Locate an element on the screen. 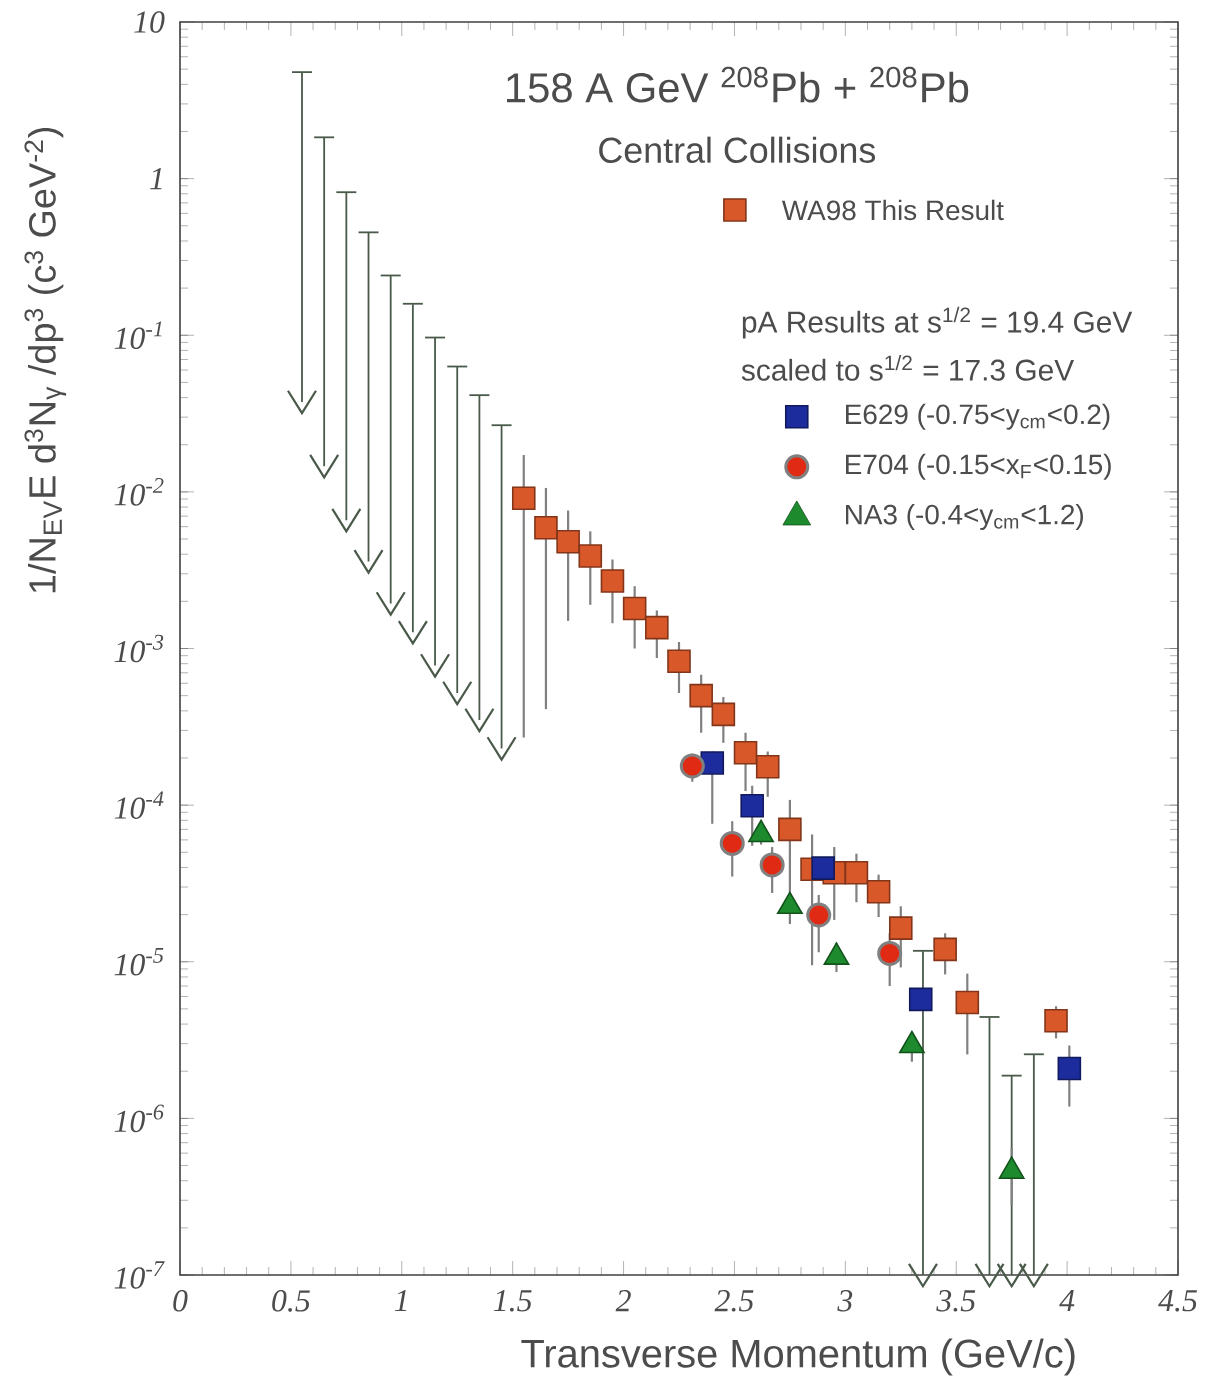  legend-label: WA98 This Result is located at coordinates (892, 210).